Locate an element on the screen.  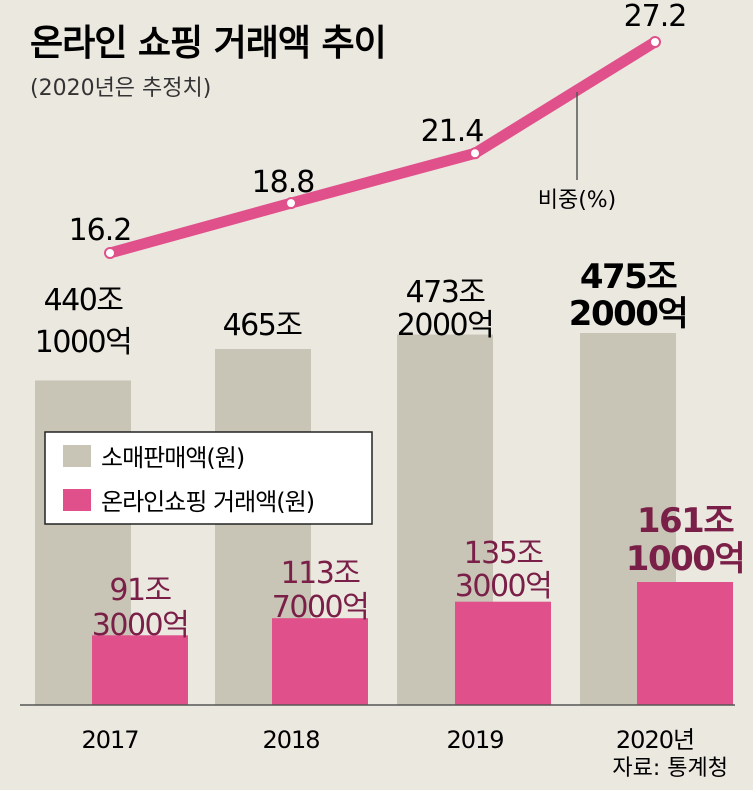
online-value-label: 161조 is located at coordinates (685, 521).